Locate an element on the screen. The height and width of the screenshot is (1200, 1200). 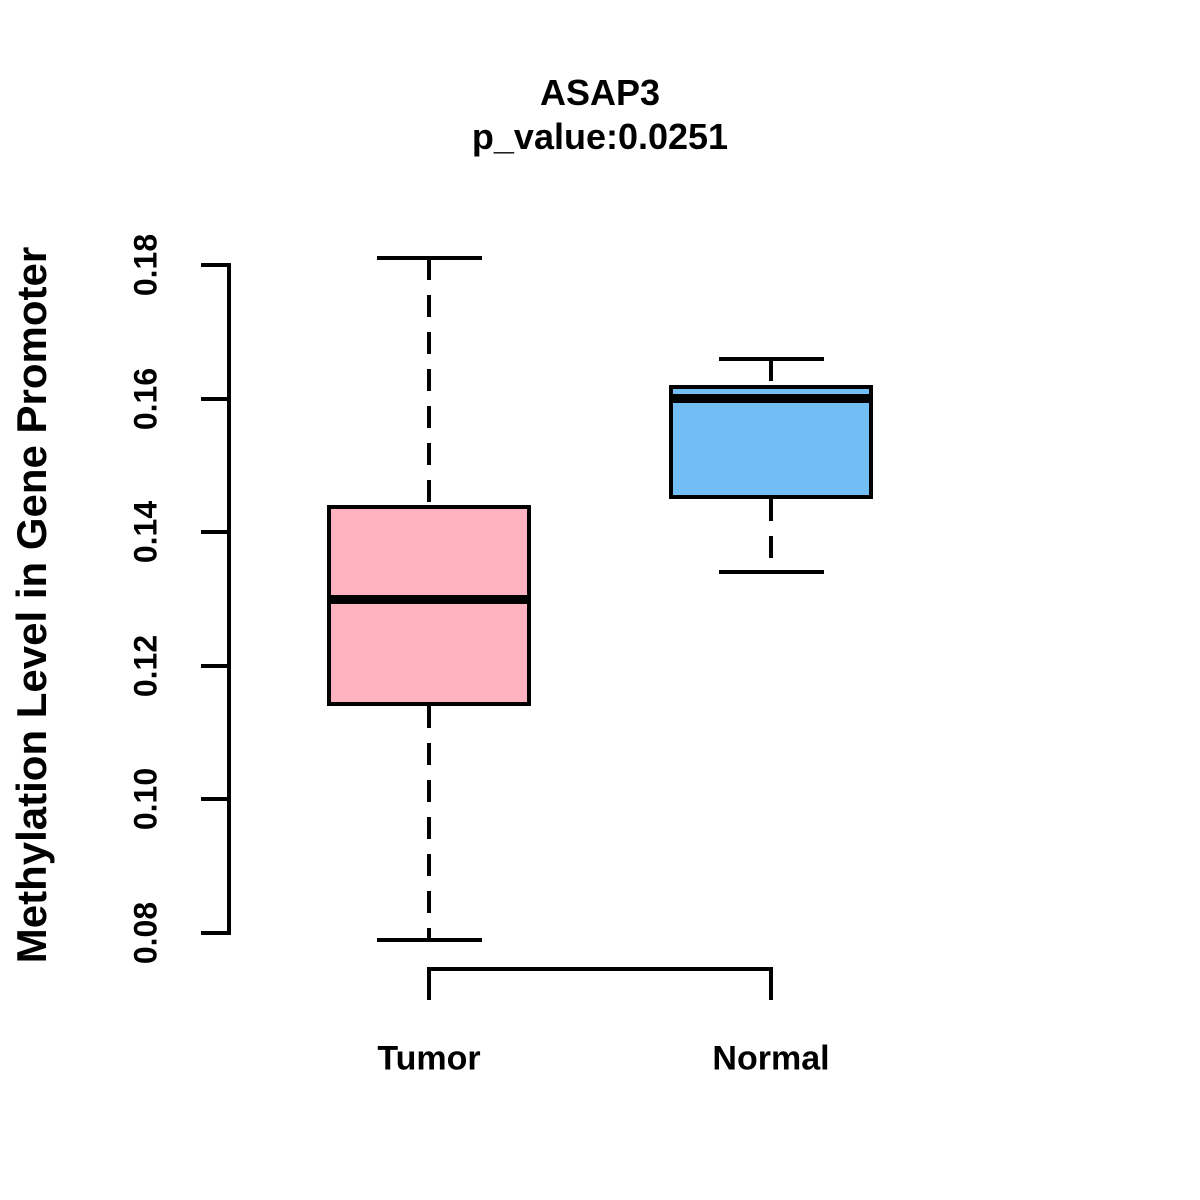
chart-title: ASAP3 is located at coordinates (600, 92).